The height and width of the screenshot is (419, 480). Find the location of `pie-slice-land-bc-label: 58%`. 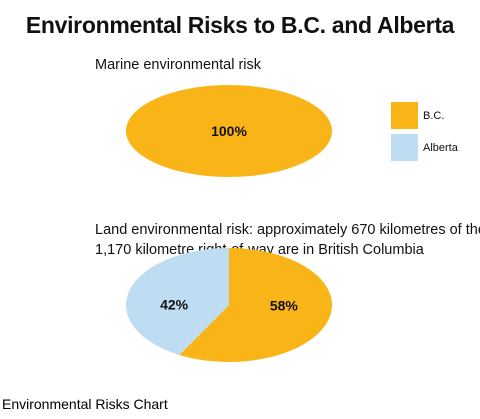

pie-slice-land-bc-label: 58% is located at coordinates (284, 305).